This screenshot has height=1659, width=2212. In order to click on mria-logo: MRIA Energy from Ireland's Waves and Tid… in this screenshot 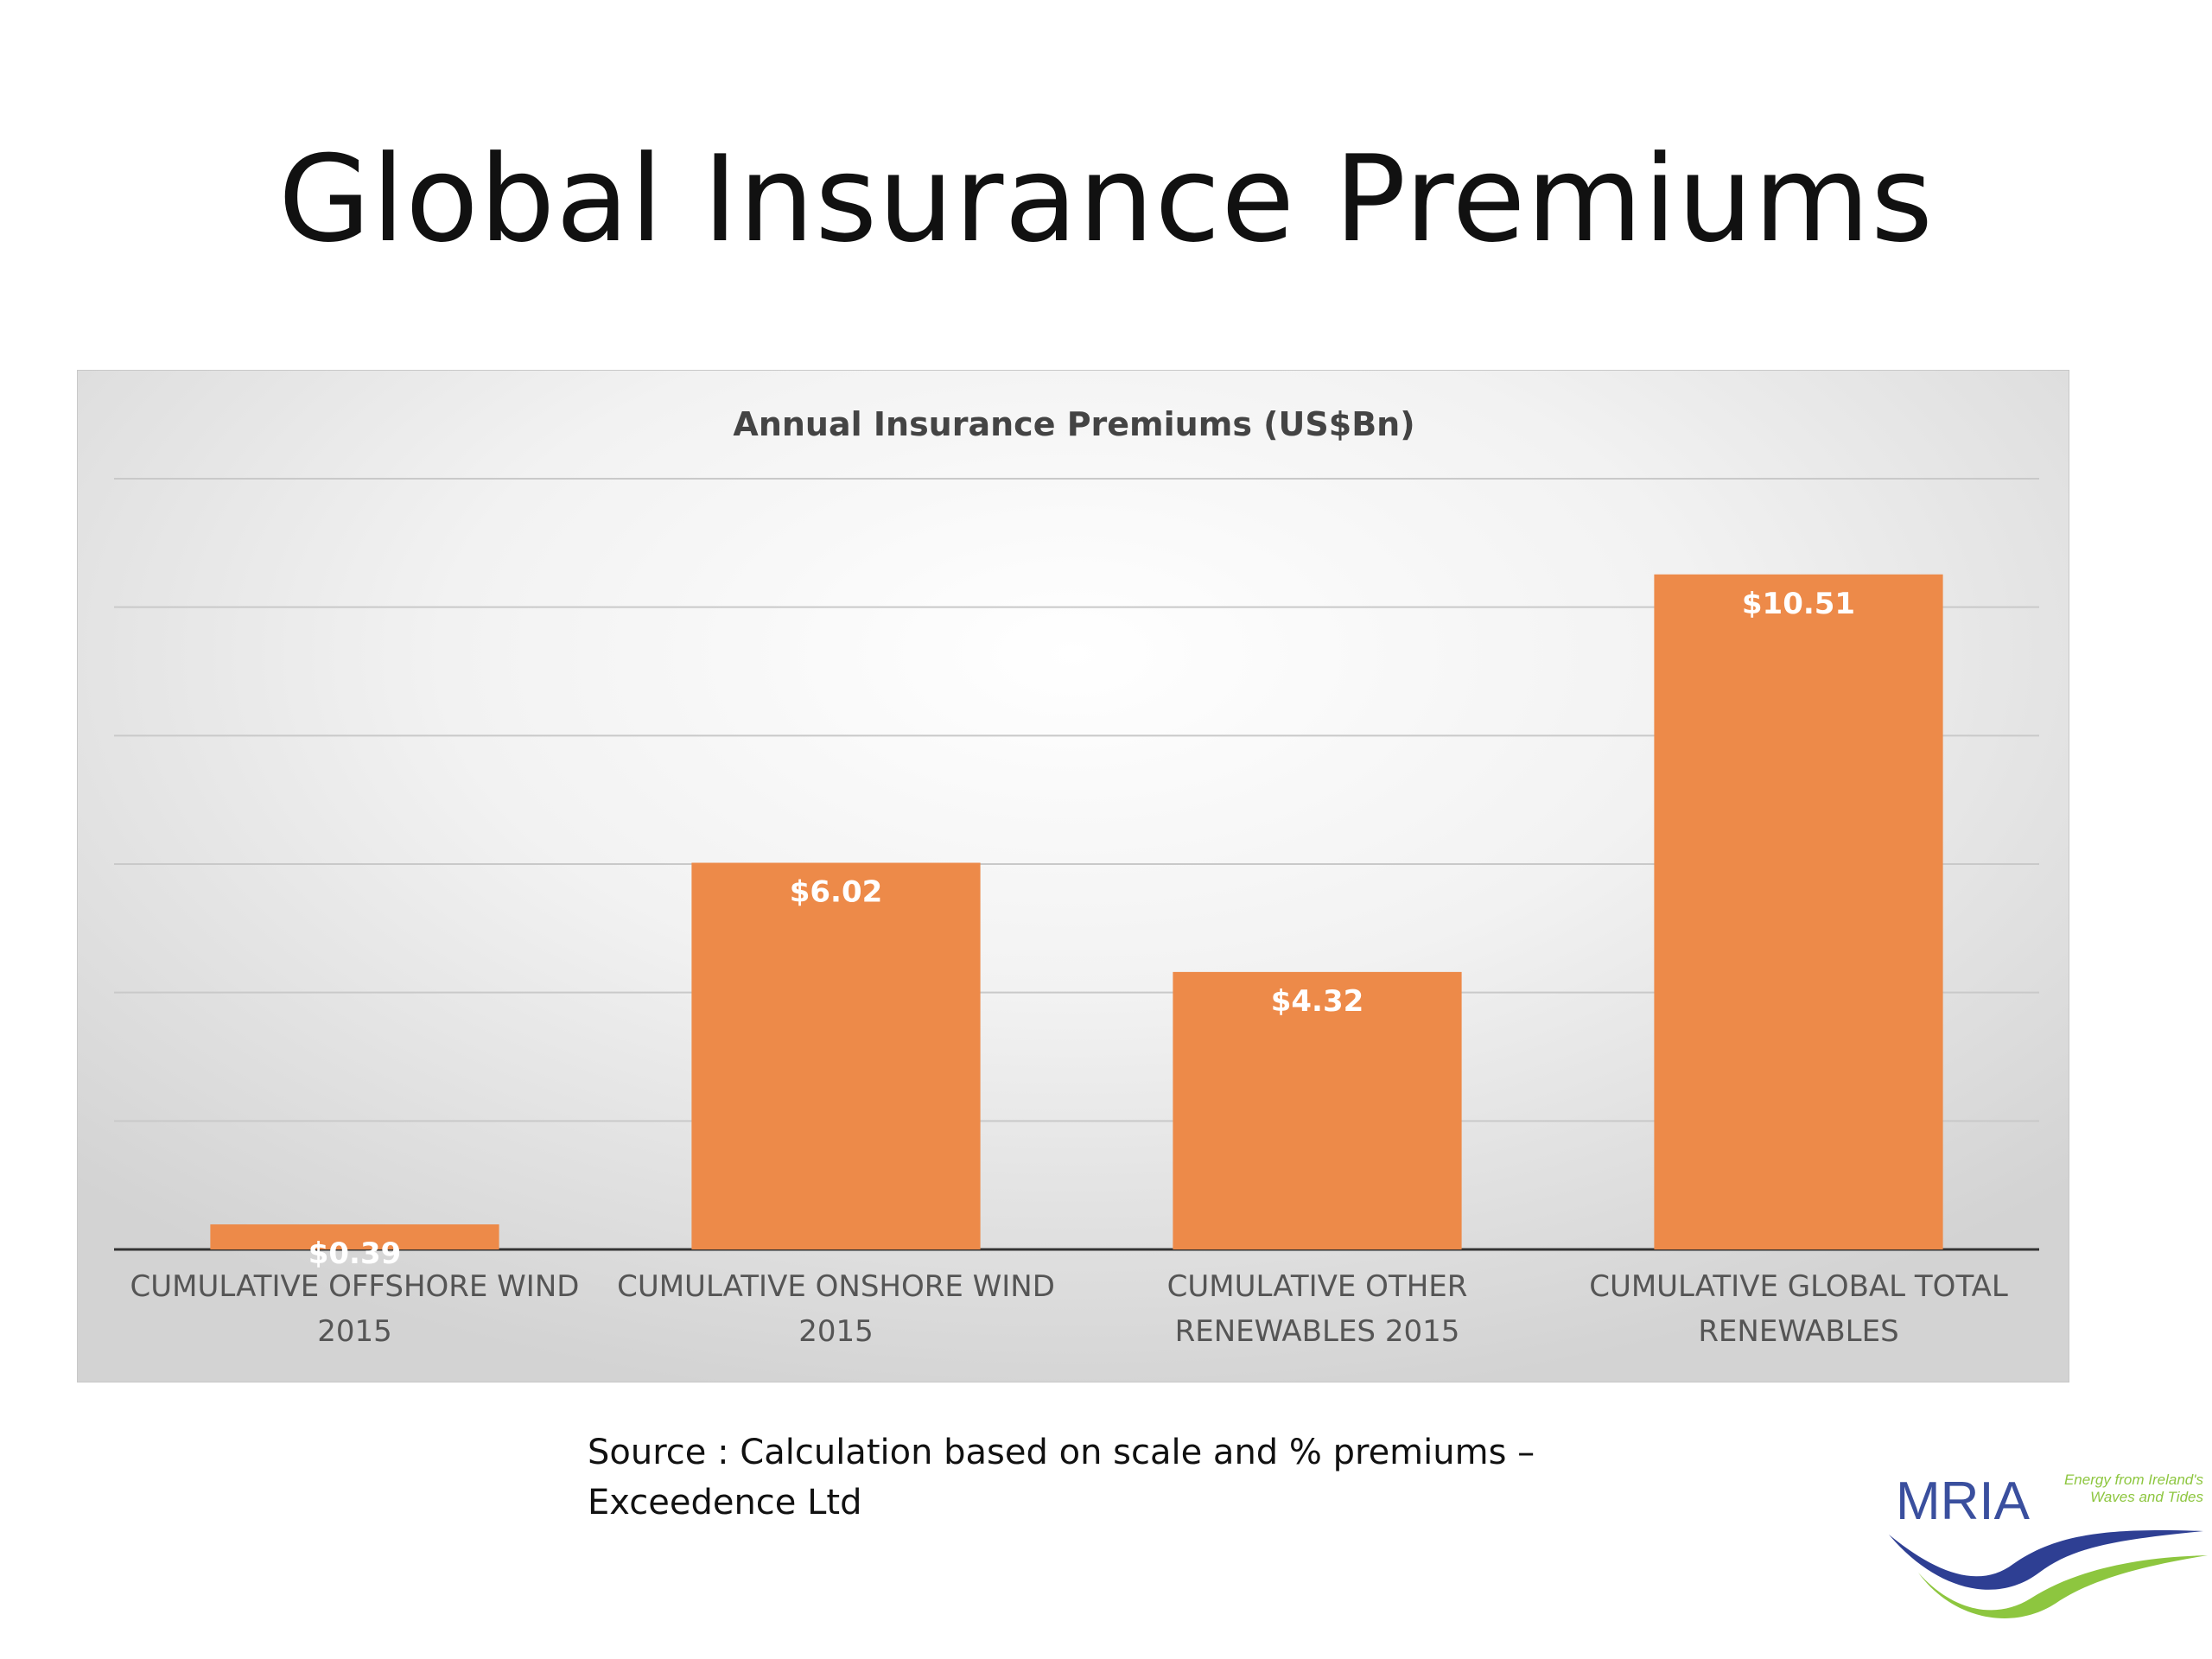, I will do `click(2048, 1544)`.